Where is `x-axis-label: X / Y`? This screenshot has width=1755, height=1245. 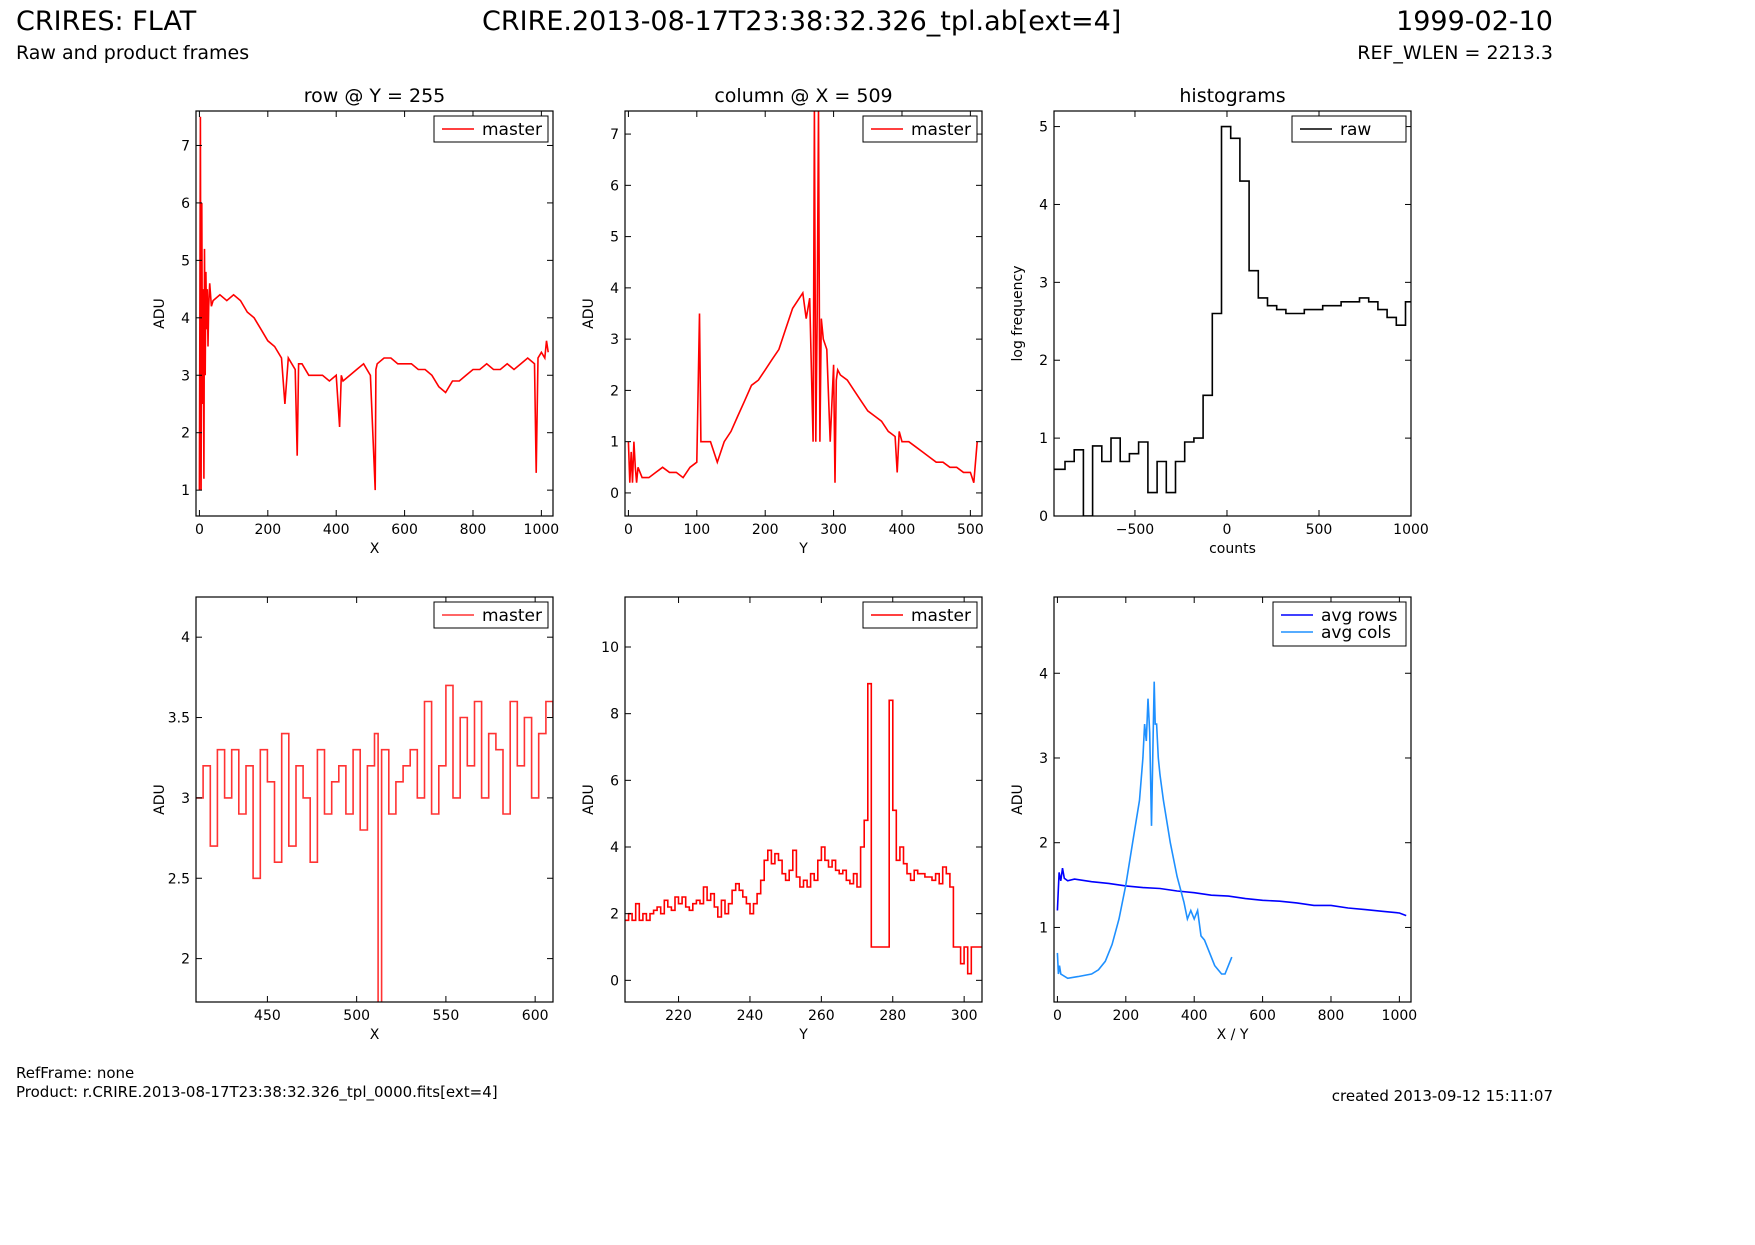
x-axis-label: X / Y is located at coordinates (1233, 1035).